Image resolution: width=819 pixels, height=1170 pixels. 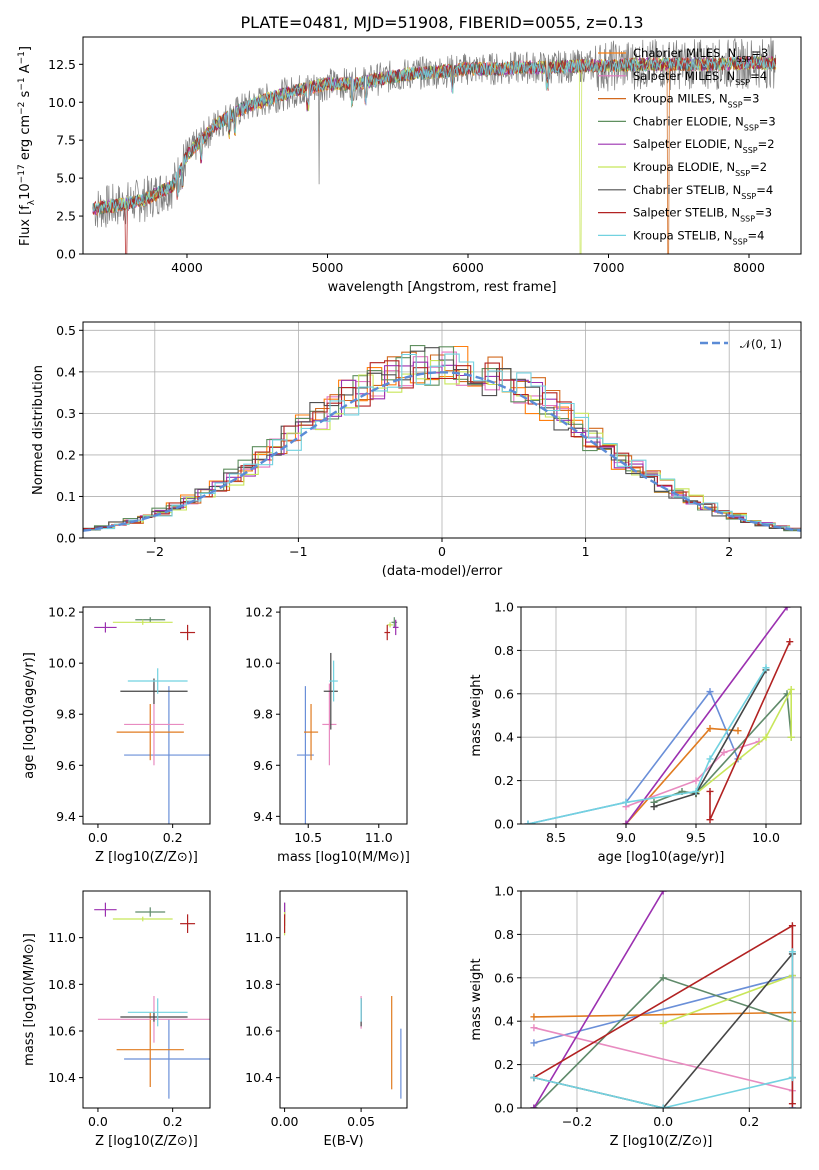 What do you see at coordinates (343, 1141) in the screenshot?
I see `x-axis-label: E(B-V)` at bounding box center [343, 1141].